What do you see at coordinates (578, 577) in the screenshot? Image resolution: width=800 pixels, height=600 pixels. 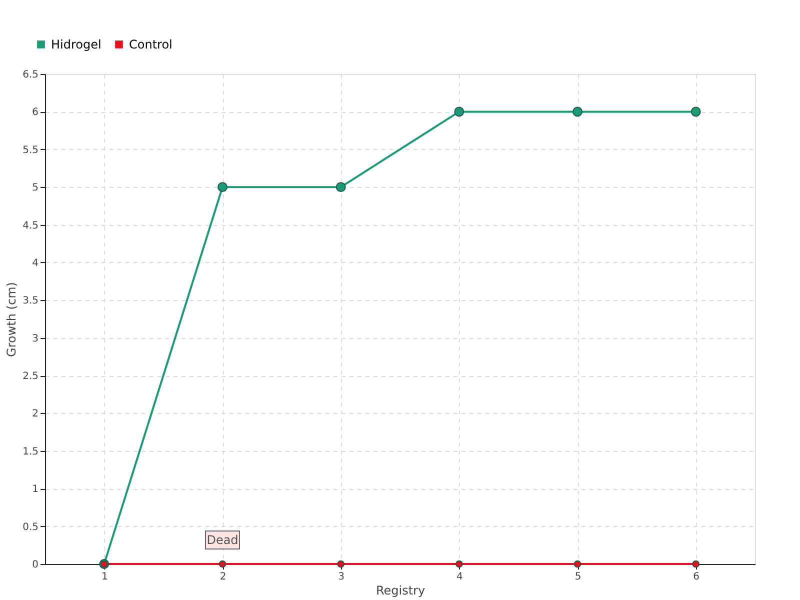 I see `x-tick-label: 5` at bounding box center [578, 577].